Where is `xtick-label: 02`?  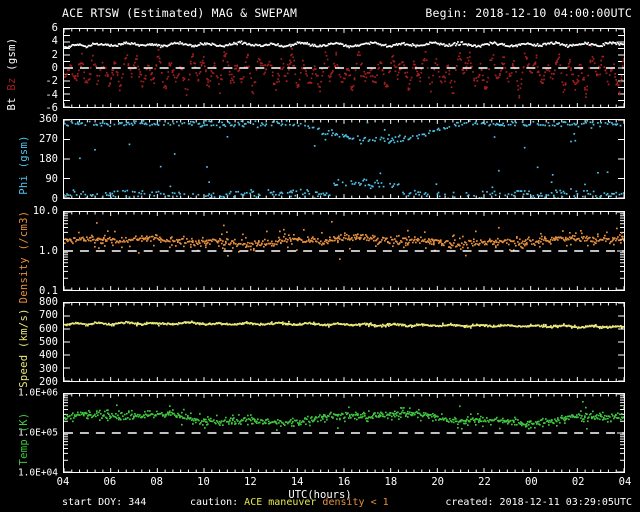
xtick-label: 02 is located at coordinates (578, 482).